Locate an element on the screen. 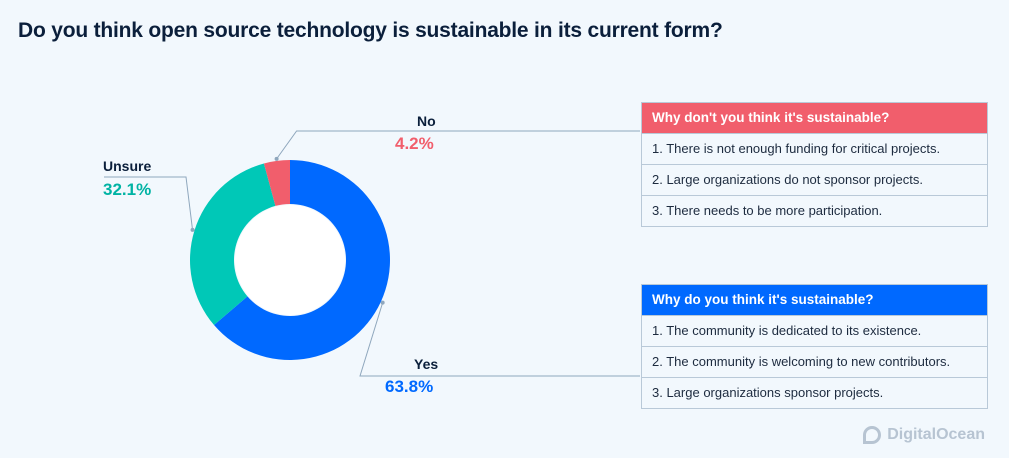 The height and width of the screenshot is (458, 1009). digitalocean-logo: DigitalOcean is located at coordinates (924, 435).